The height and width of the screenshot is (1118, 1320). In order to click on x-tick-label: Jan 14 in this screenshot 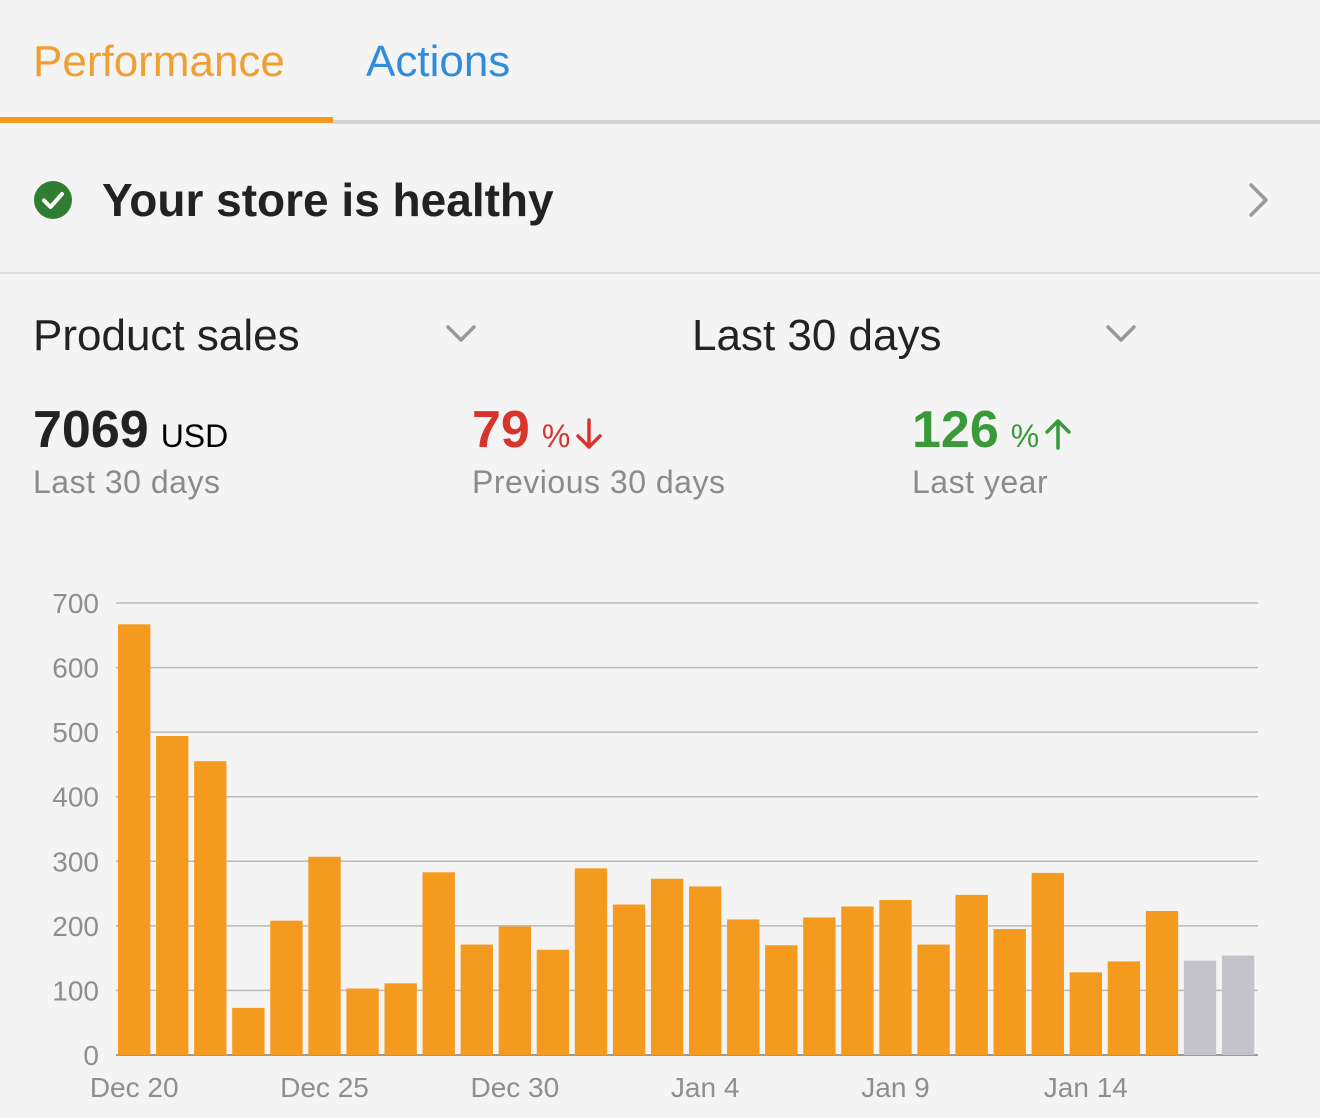, I will do `click(1086, 1087)`.